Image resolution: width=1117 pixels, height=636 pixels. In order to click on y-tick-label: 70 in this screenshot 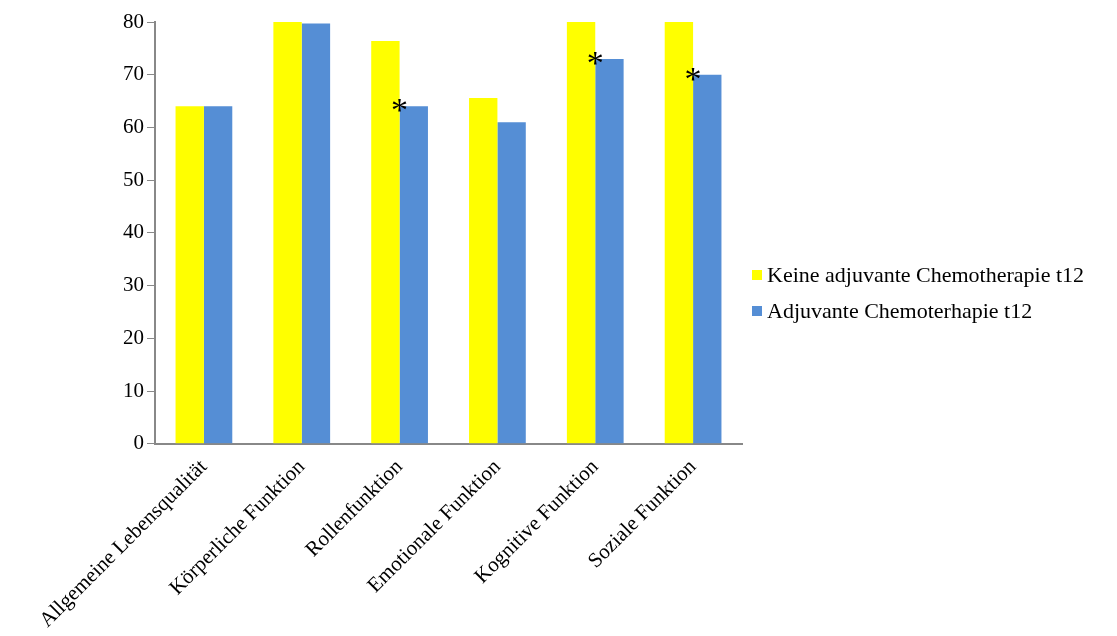, I will do `click(133, 73)`.